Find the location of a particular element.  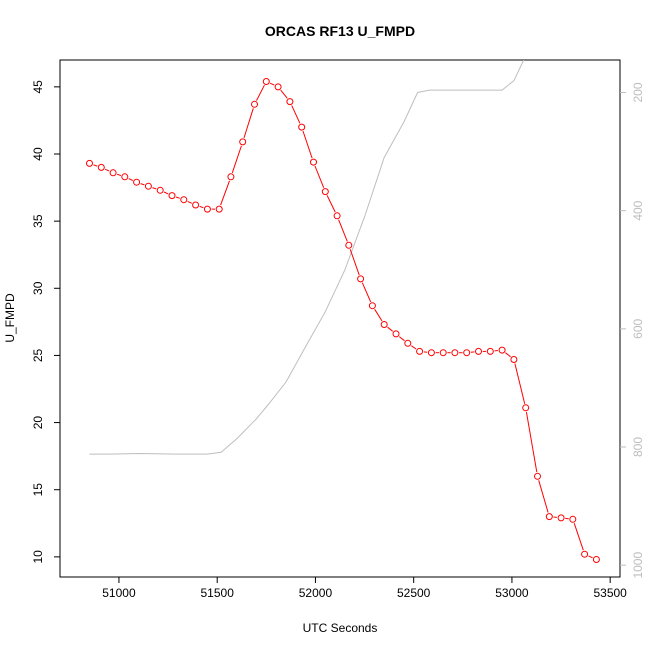

y-tick-label: 20 is located at coordinates (38, 423).